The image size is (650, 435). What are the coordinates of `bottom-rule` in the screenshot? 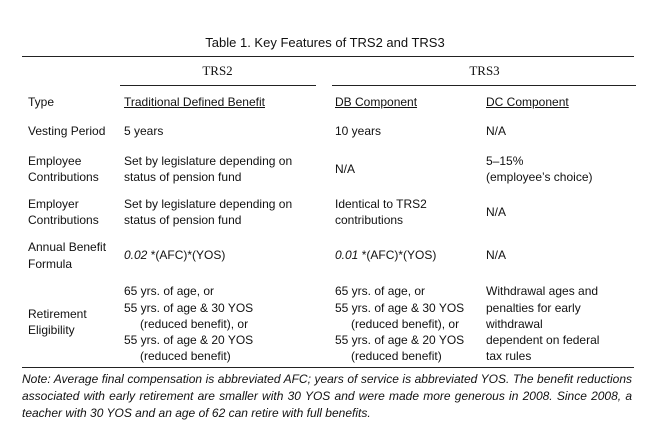 It's located at (328, 367).